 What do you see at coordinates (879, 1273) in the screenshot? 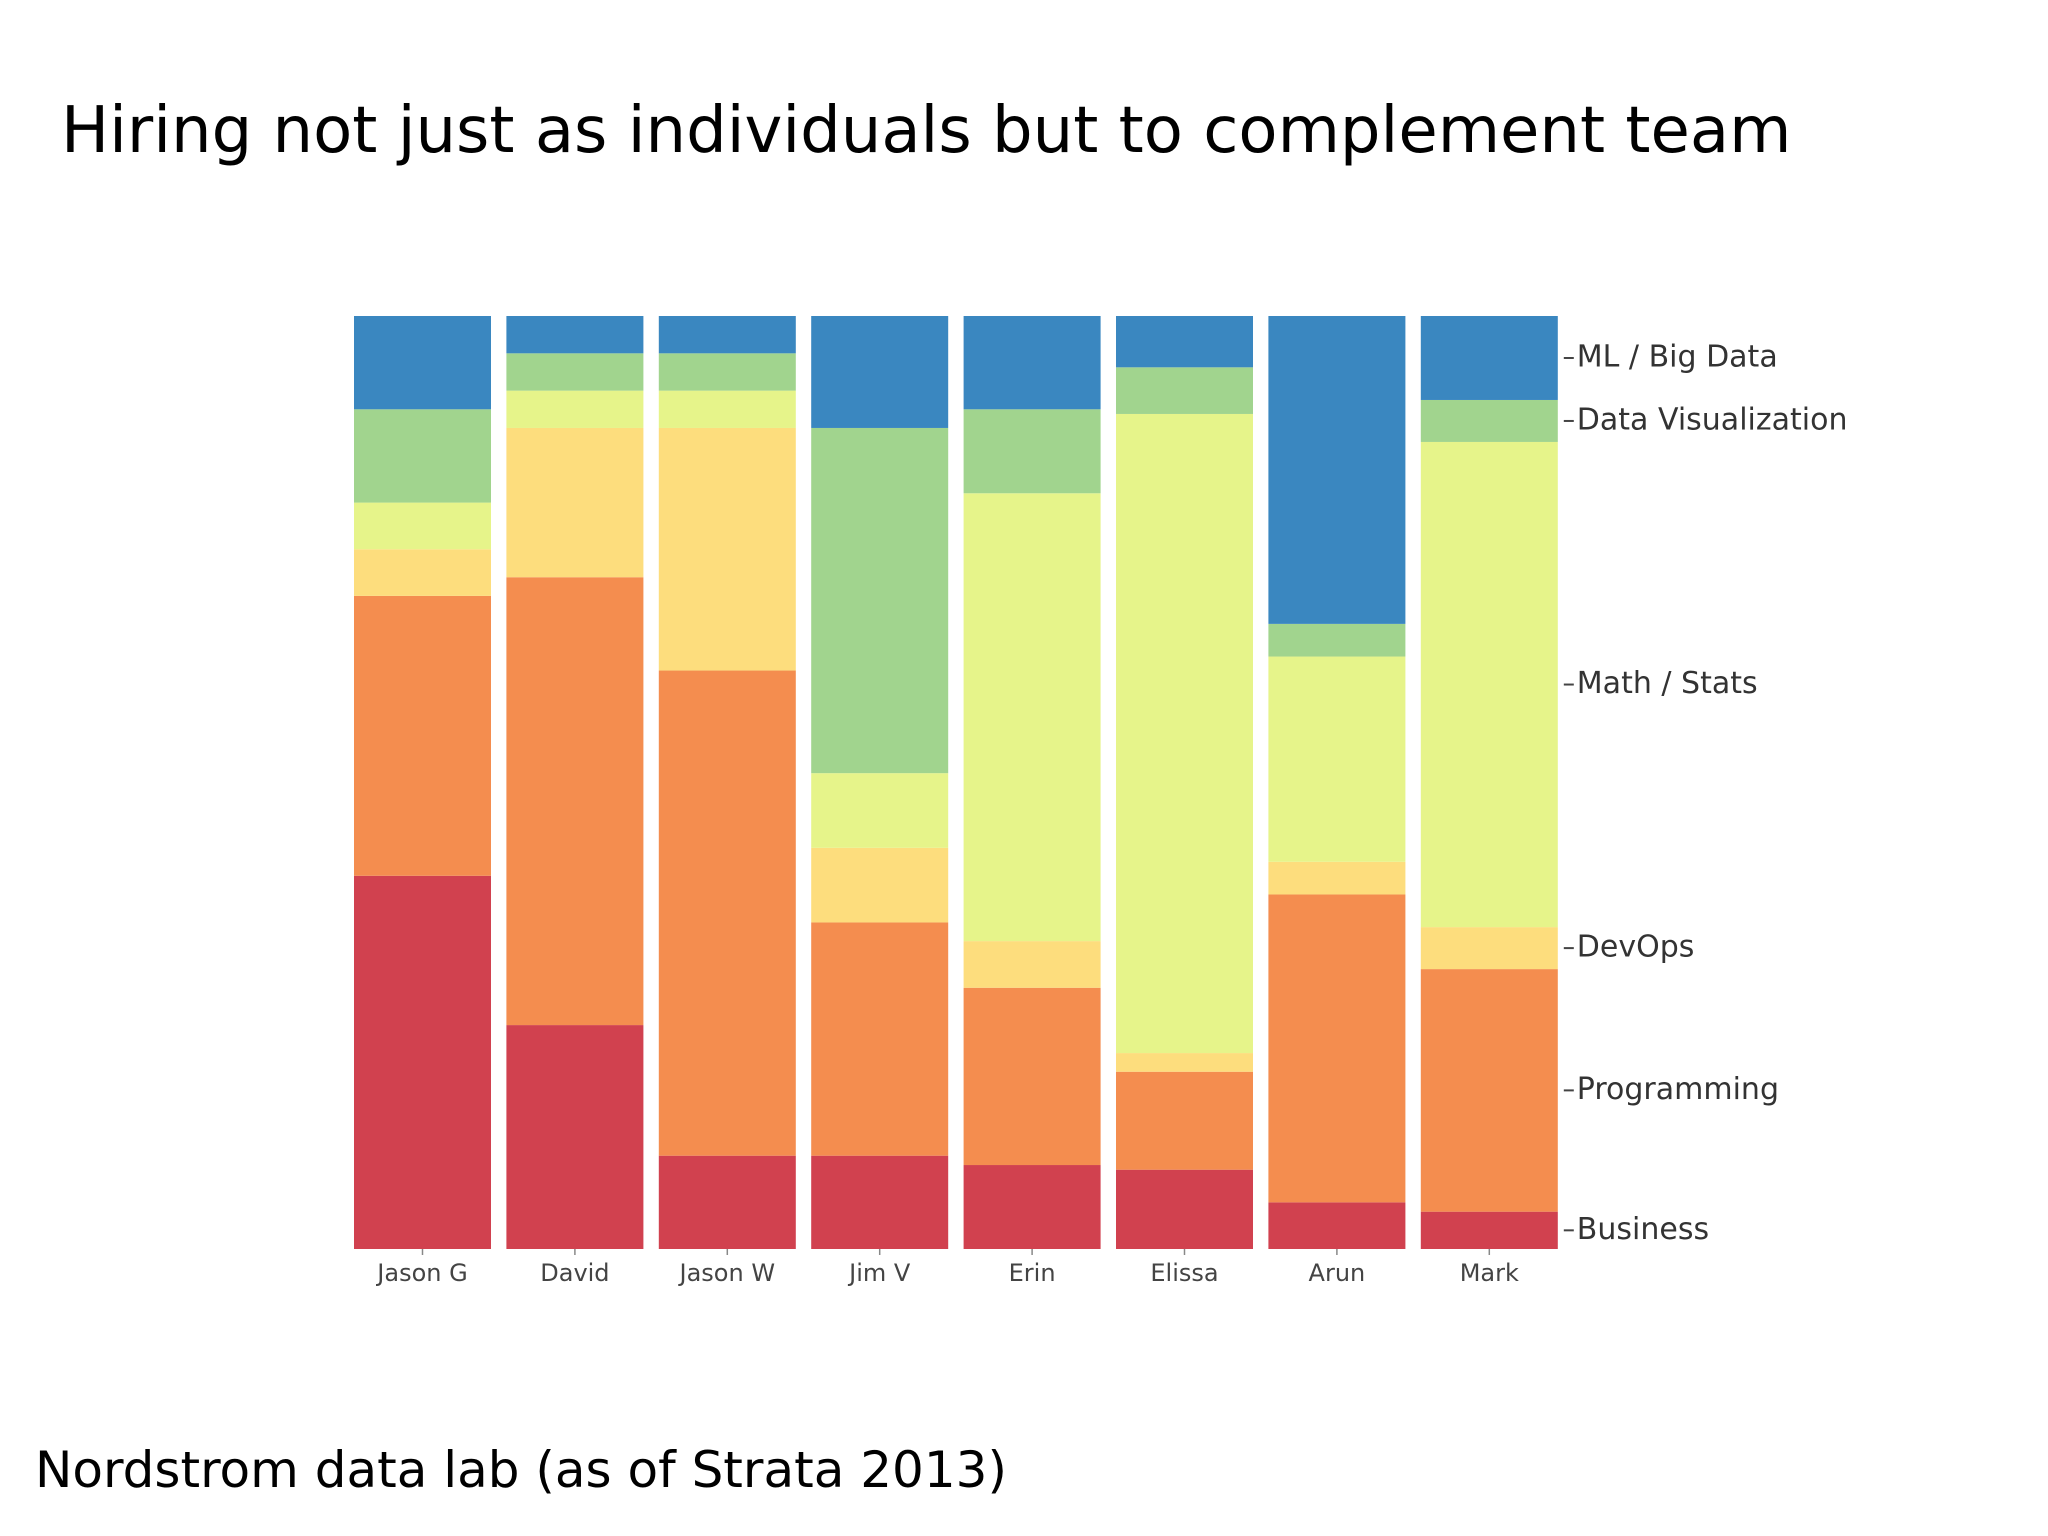
I see `x-tick-label: Jim V` at bounding box center [879, 1273].